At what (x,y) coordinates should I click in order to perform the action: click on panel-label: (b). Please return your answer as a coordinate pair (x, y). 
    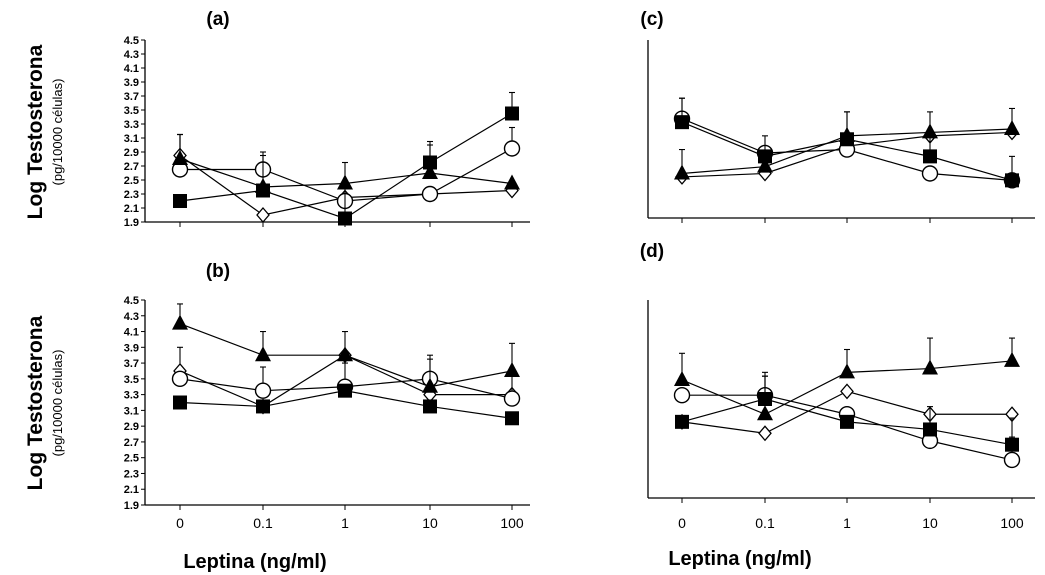
    Looking at the image, I should click on (218, 271).